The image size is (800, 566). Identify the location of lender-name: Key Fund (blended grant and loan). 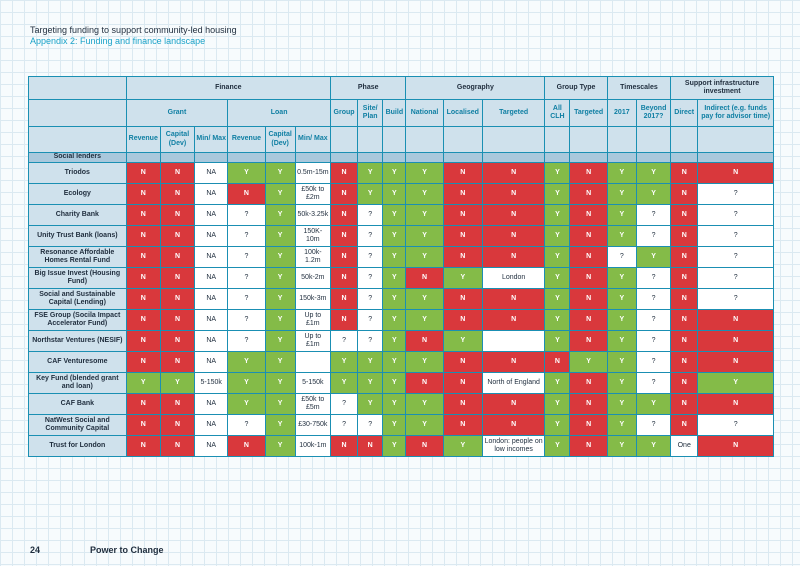
(77, 383).